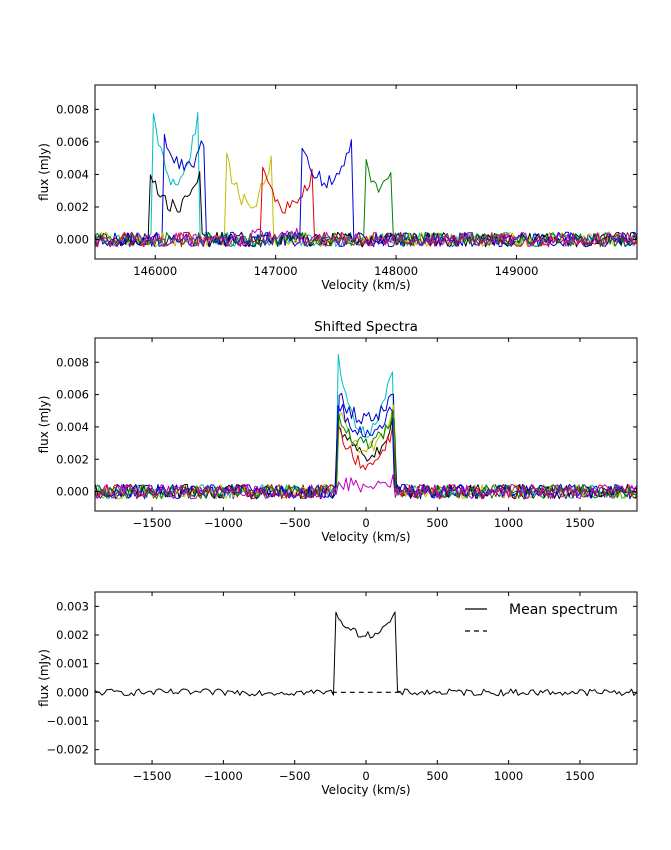 The width and height of the screenshot is (671, 850). I want to click on y-tick-label: 0.003, so click(72, 606).